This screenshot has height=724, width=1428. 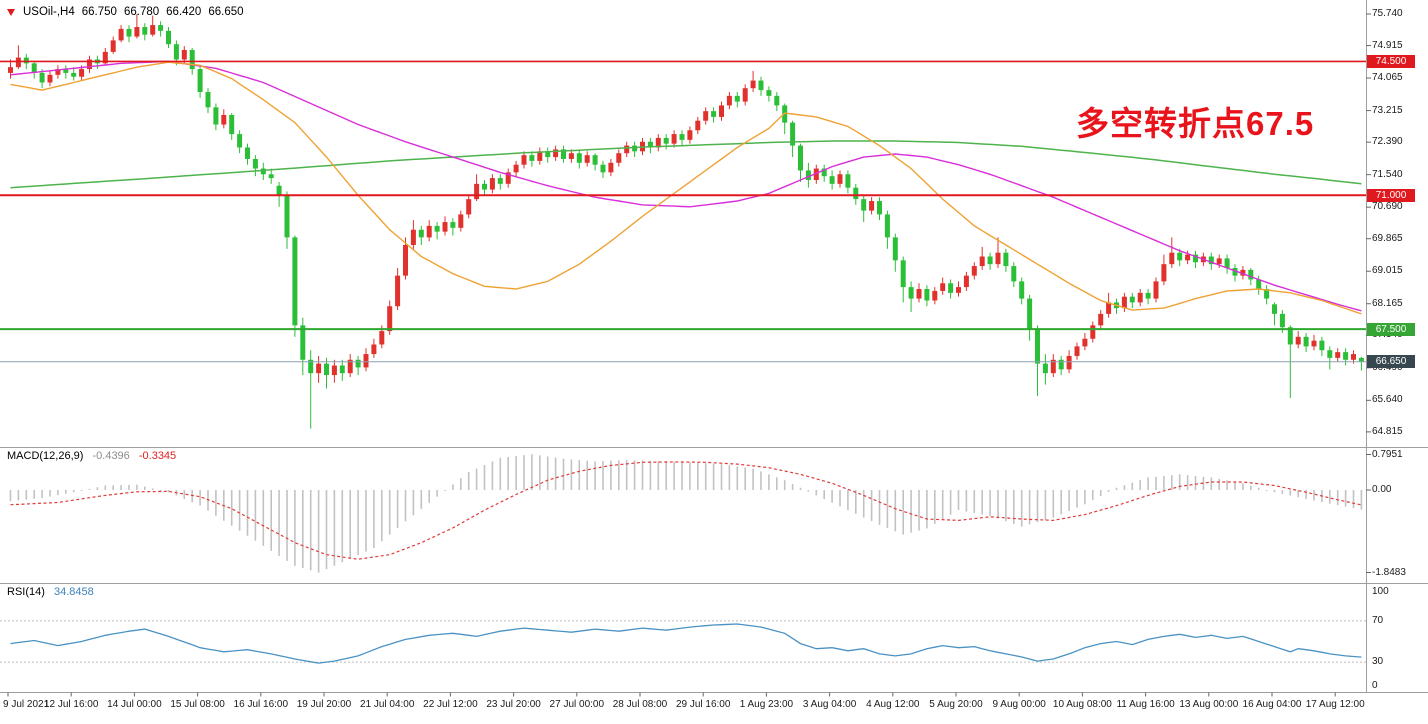 I want to click on time-tick-label: 16 Aug 04:00, so click(x=1272, y=704).